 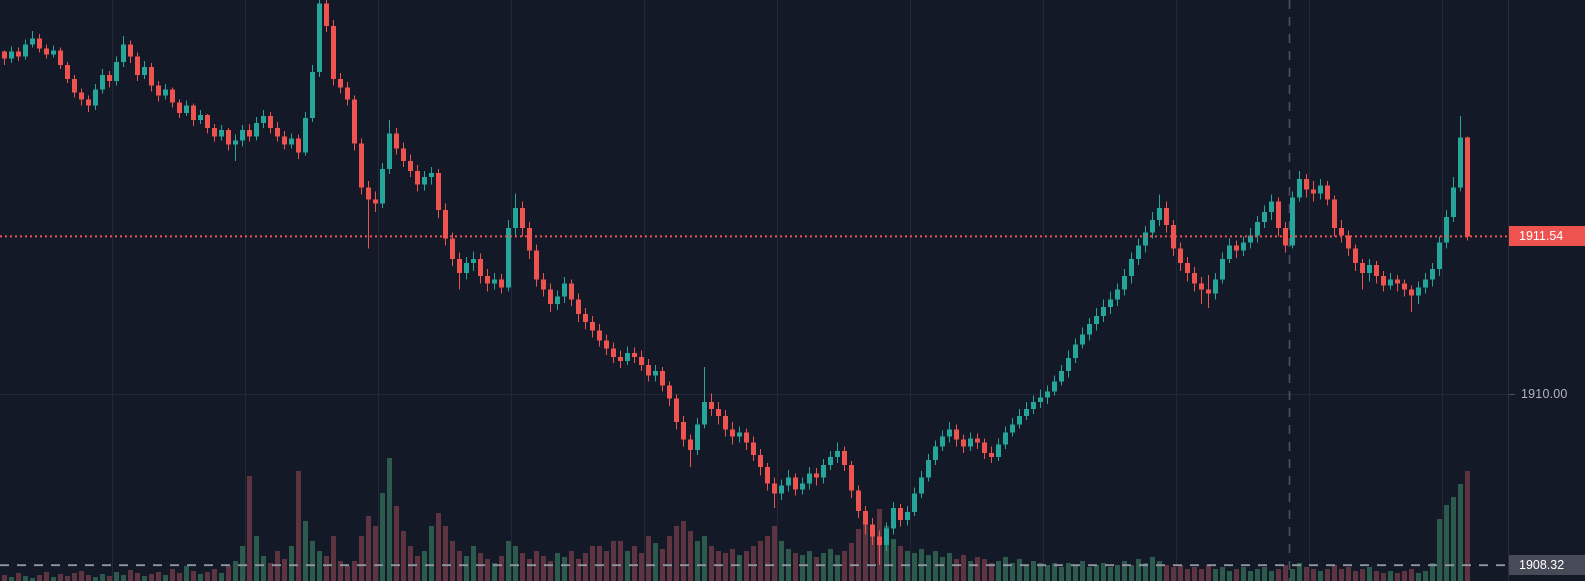 I want to click on price-axis: 1910.00 1911.54 1908.32, so click(x=1546, y=290).